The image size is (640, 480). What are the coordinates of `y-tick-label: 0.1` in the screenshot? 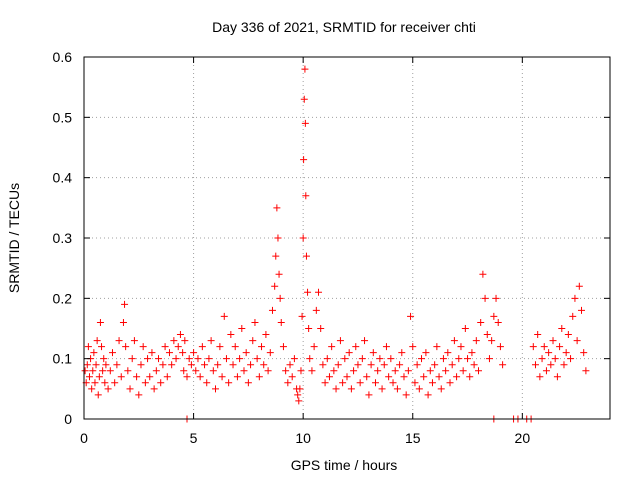 It's located at (63, 359).